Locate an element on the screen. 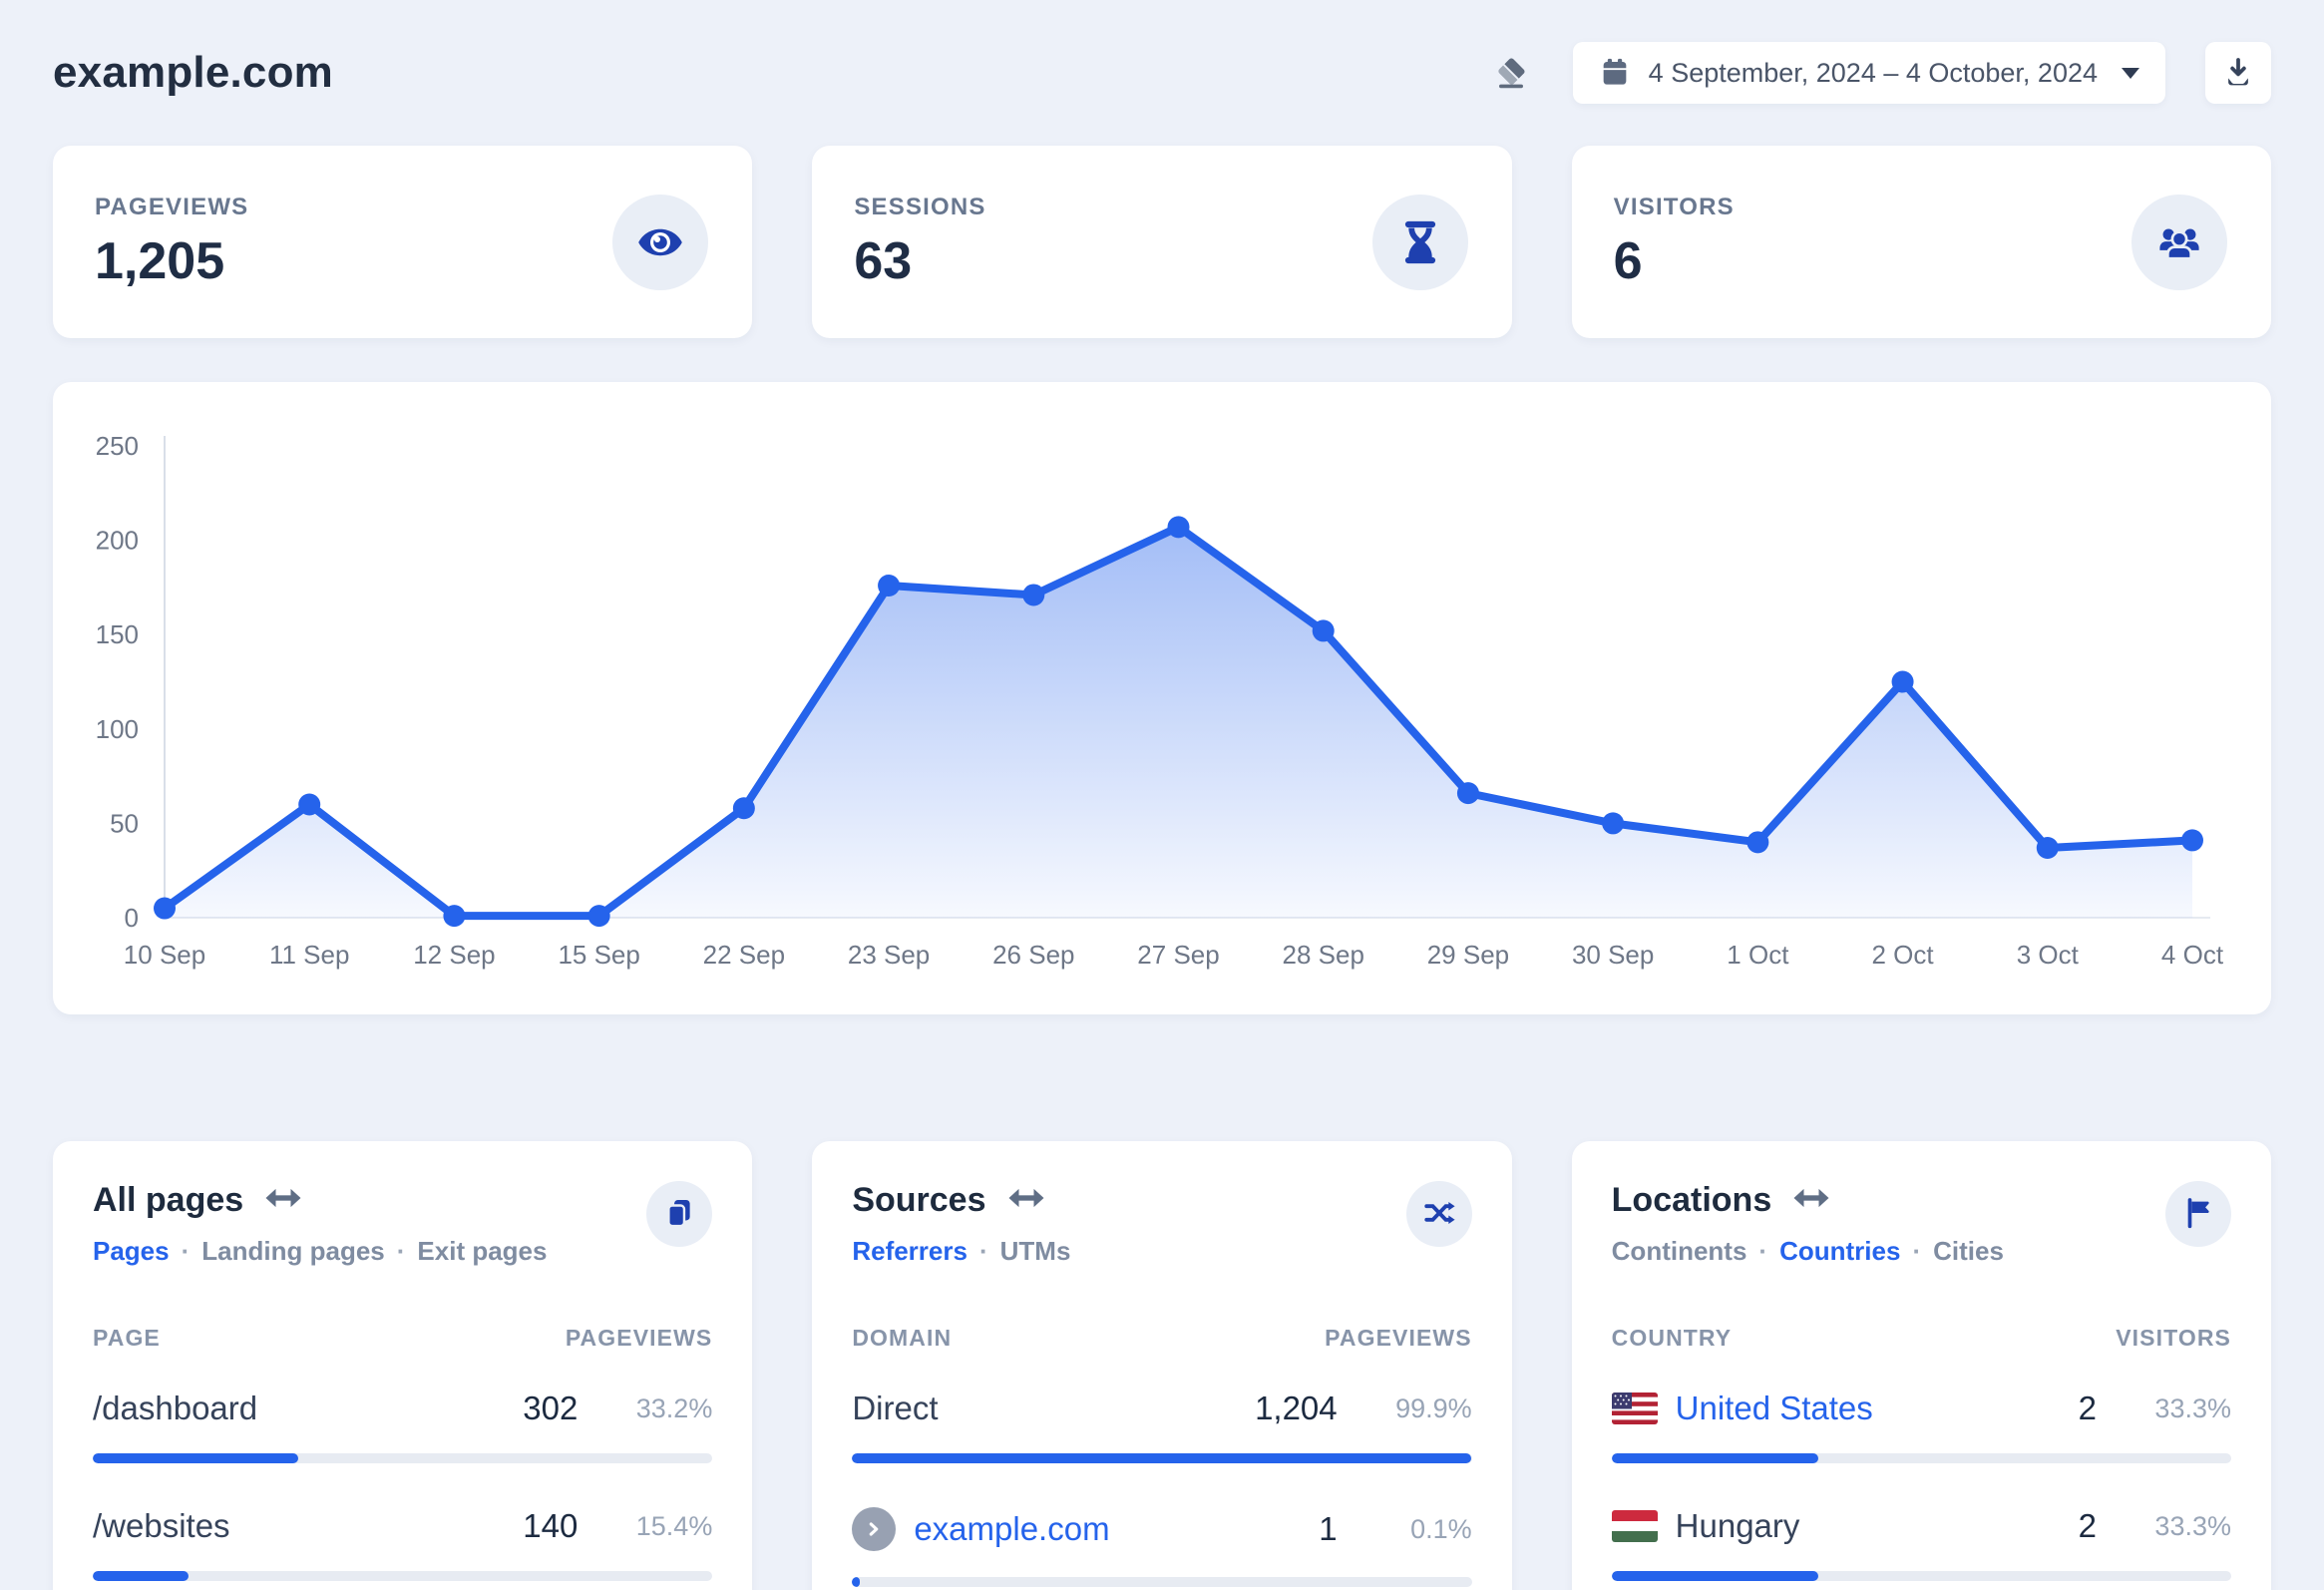 Image resolution: width=2324 pixels, height=1590 pixels. stat-value: 6 is located at coordinates (1628, 260).